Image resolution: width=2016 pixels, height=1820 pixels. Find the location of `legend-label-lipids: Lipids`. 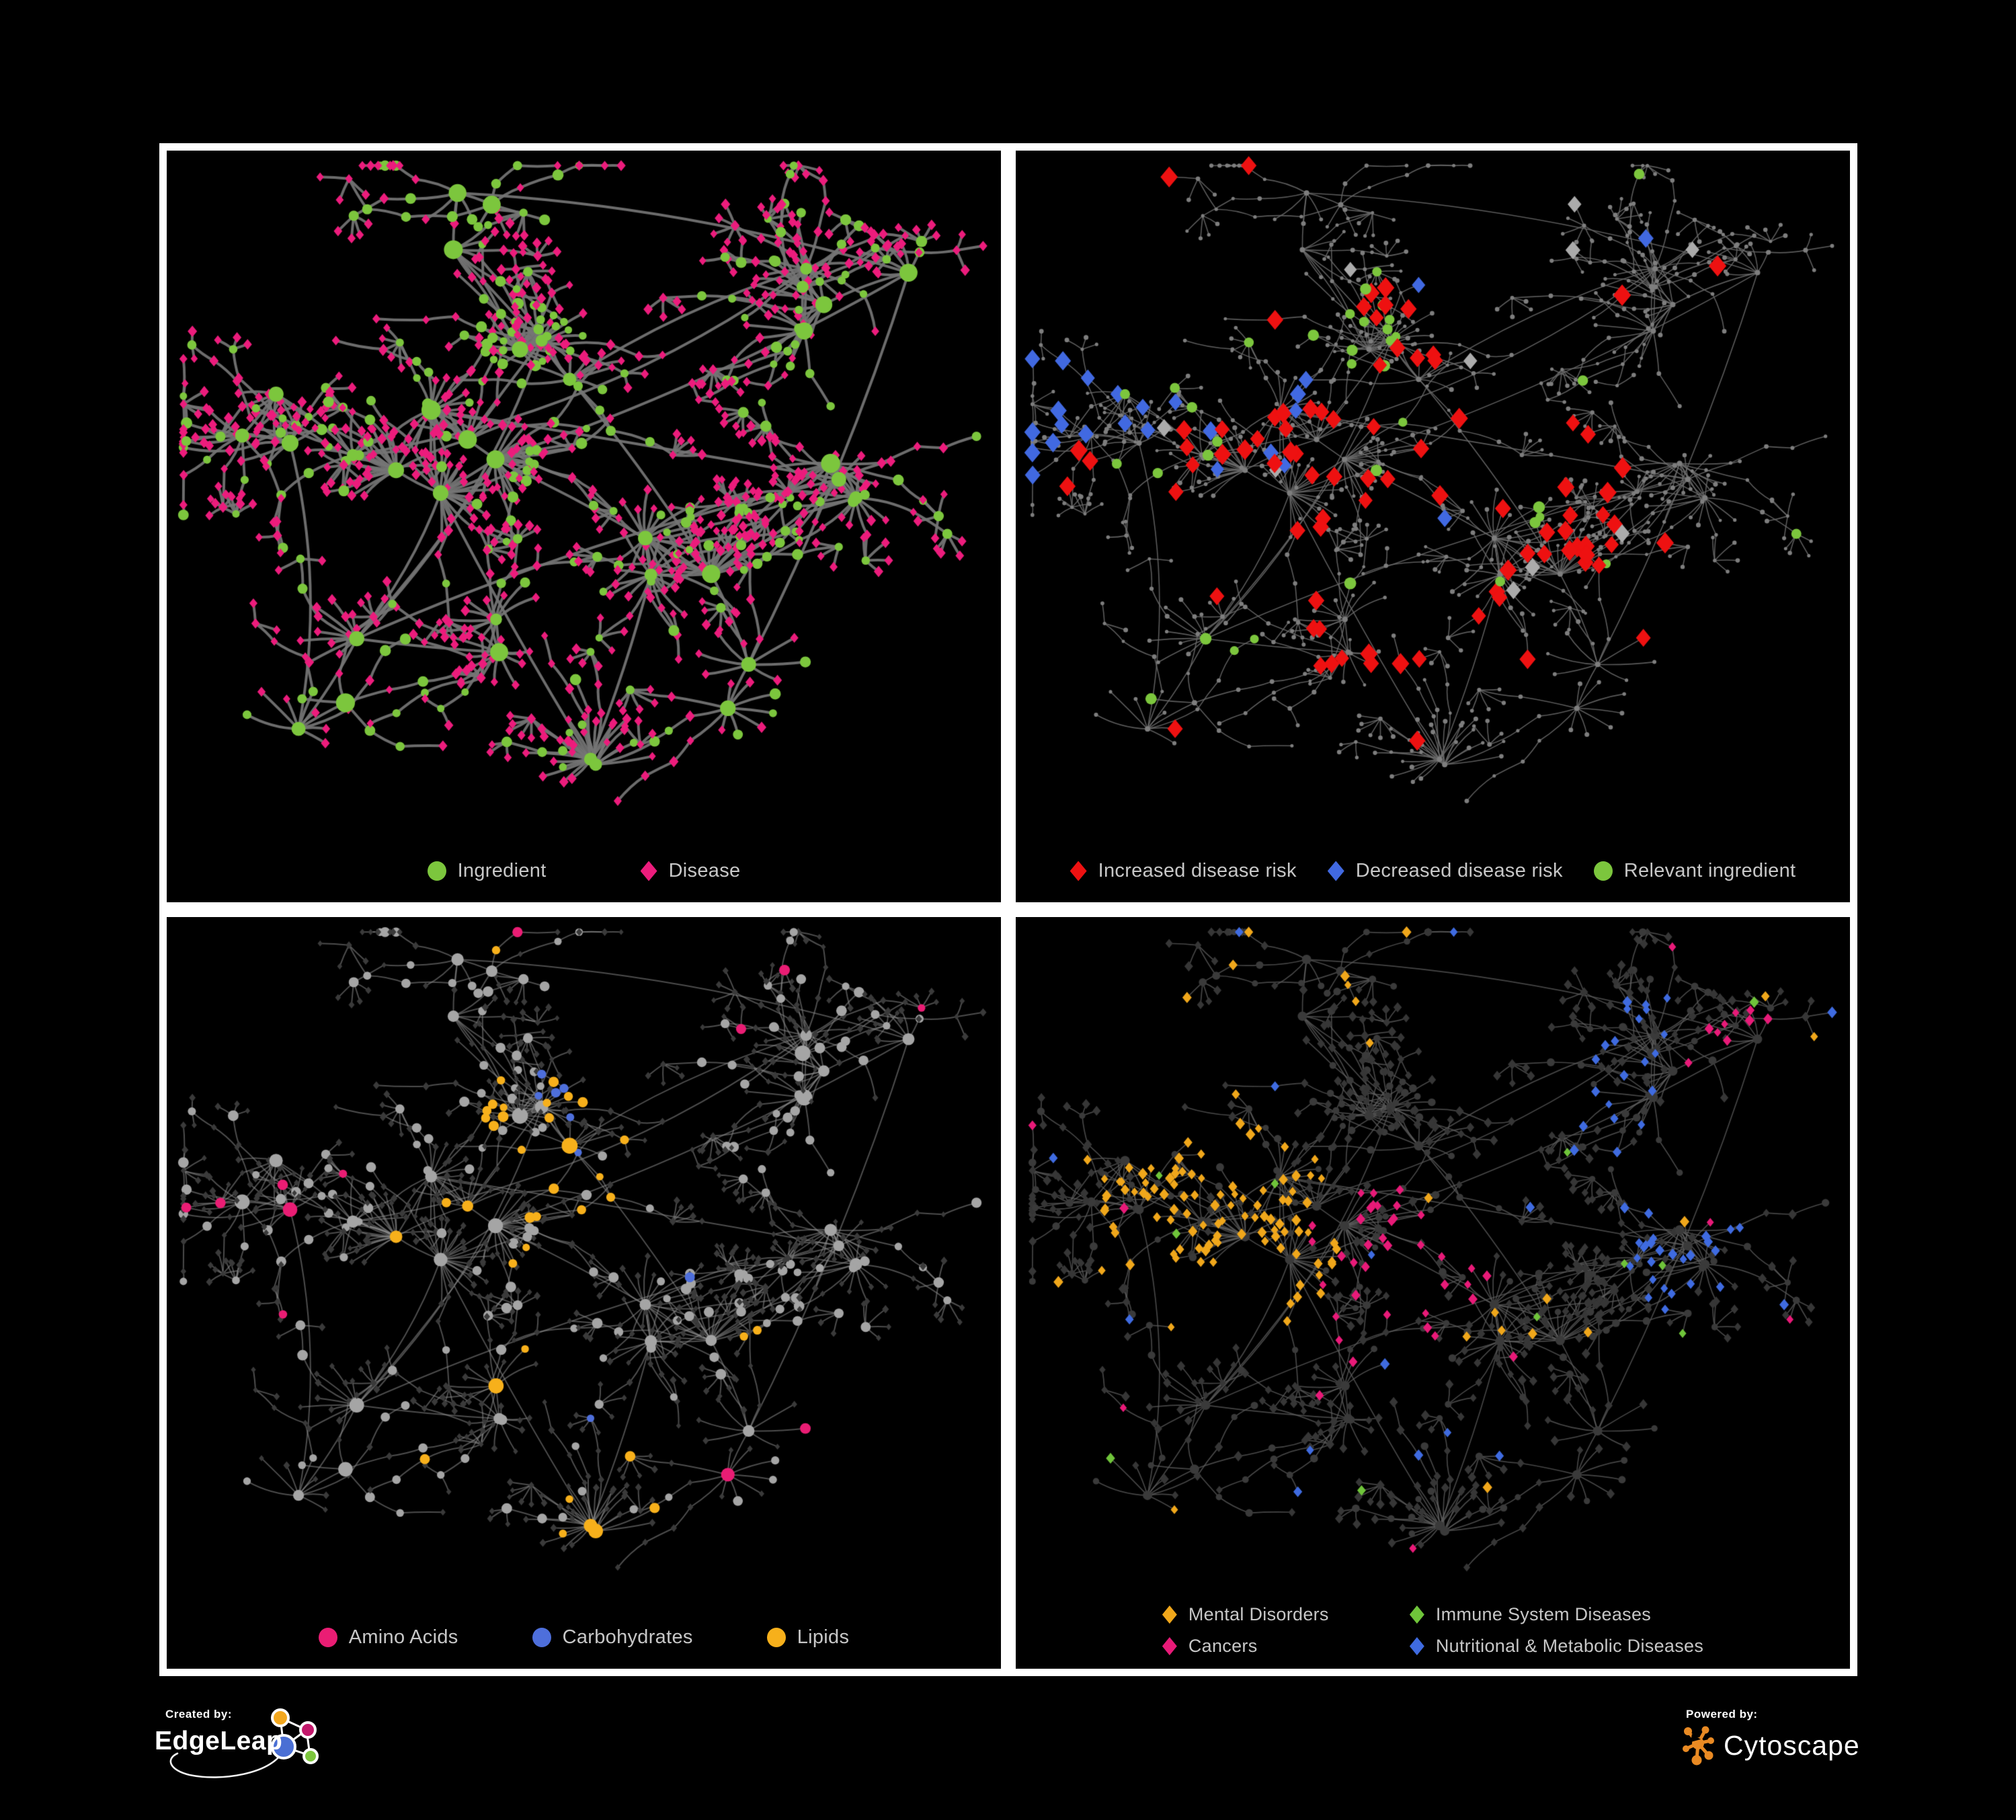

legend-label-lipids: Lipids is located at coordinates (823, 1637).